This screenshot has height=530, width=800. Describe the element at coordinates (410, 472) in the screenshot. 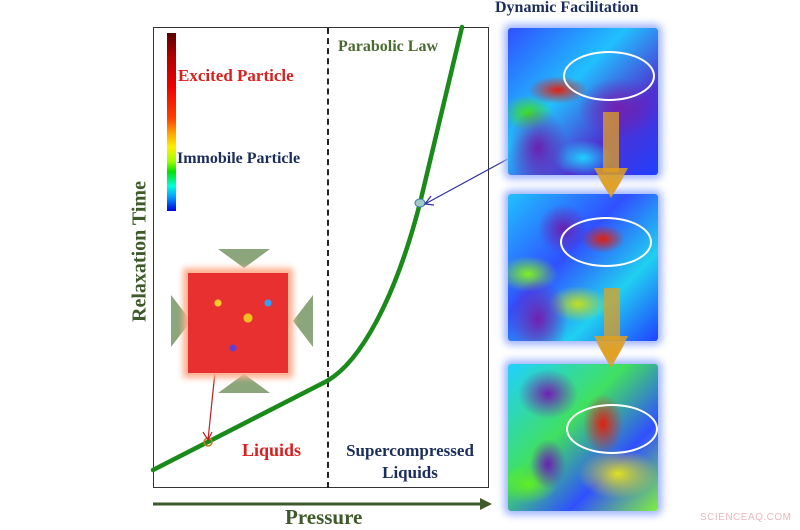

I see `supercompressed-line2: Liquids` at that location.